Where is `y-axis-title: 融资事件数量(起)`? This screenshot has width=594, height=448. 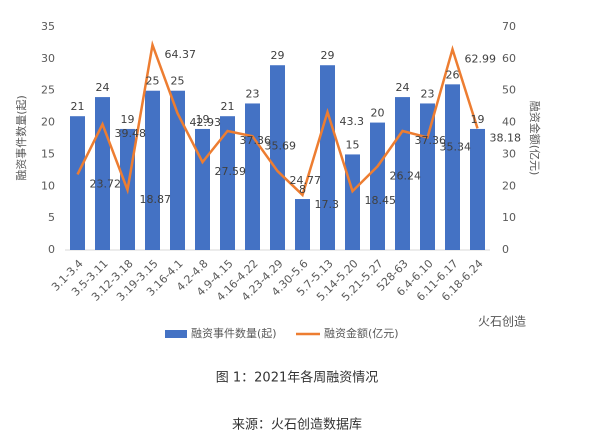 y-axis-title: 融资事件数量(起) is located at coordinates (21, 138).